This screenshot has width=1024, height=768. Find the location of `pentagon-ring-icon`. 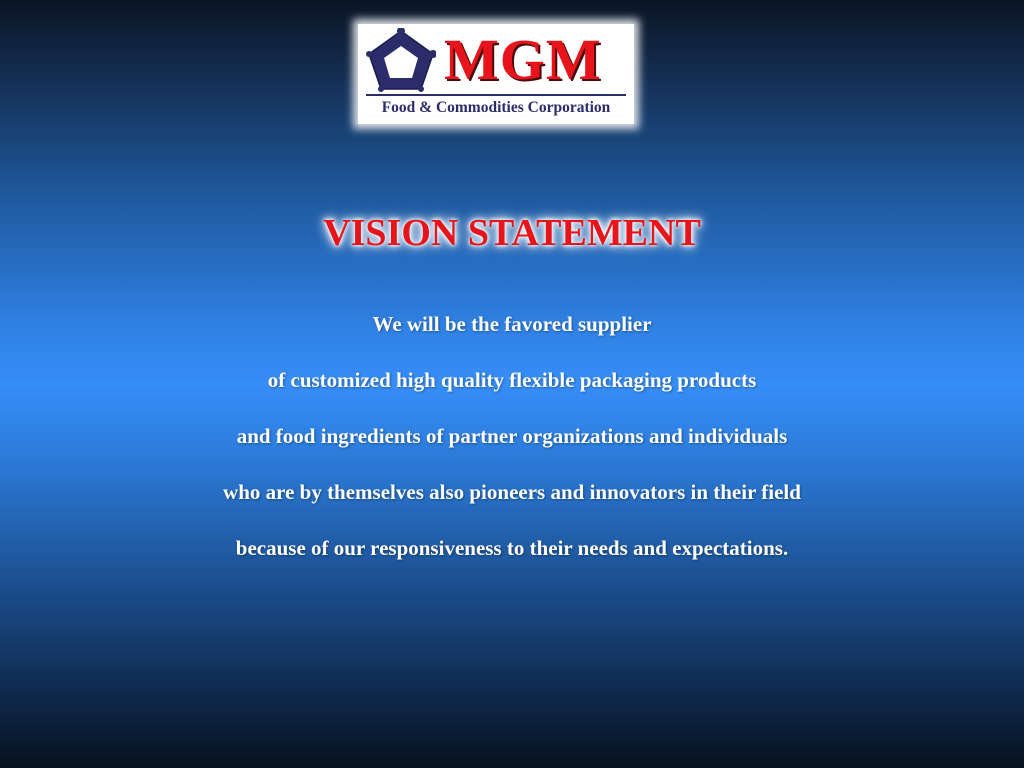

pentagon-ring-icon is located at coordinates (401, 60).